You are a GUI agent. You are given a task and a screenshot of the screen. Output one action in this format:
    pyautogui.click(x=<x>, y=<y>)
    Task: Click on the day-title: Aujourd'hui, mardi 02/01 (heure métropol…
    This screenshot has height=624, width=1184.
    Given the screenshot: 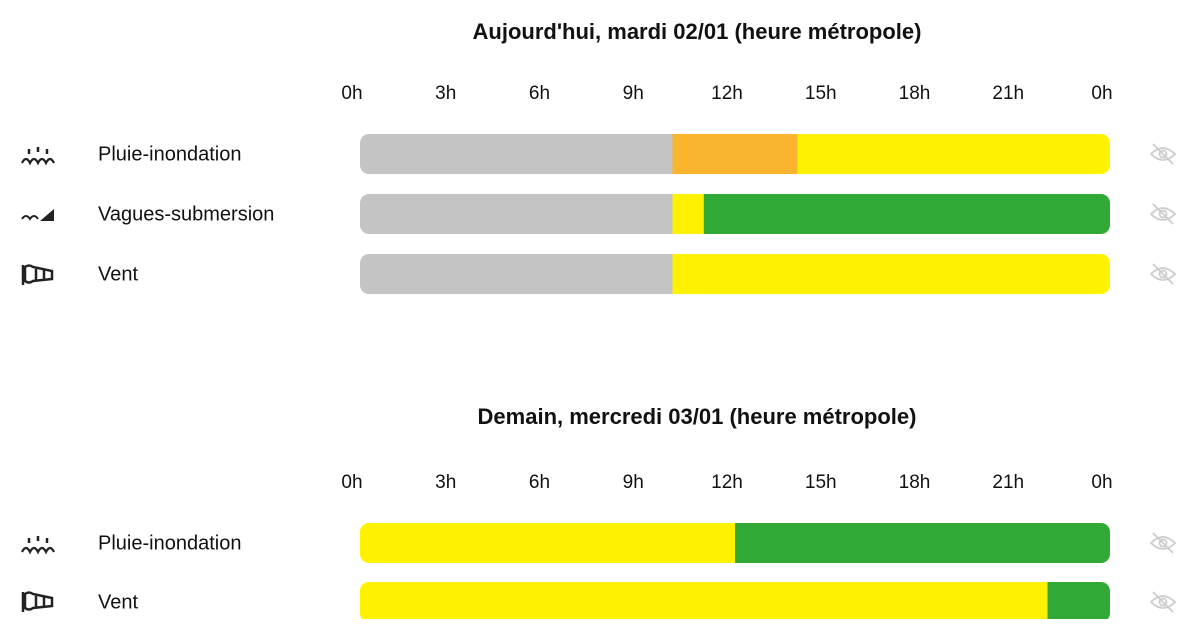 What is the action you would take?
    pyautogui.click(x=697, y=31)
    